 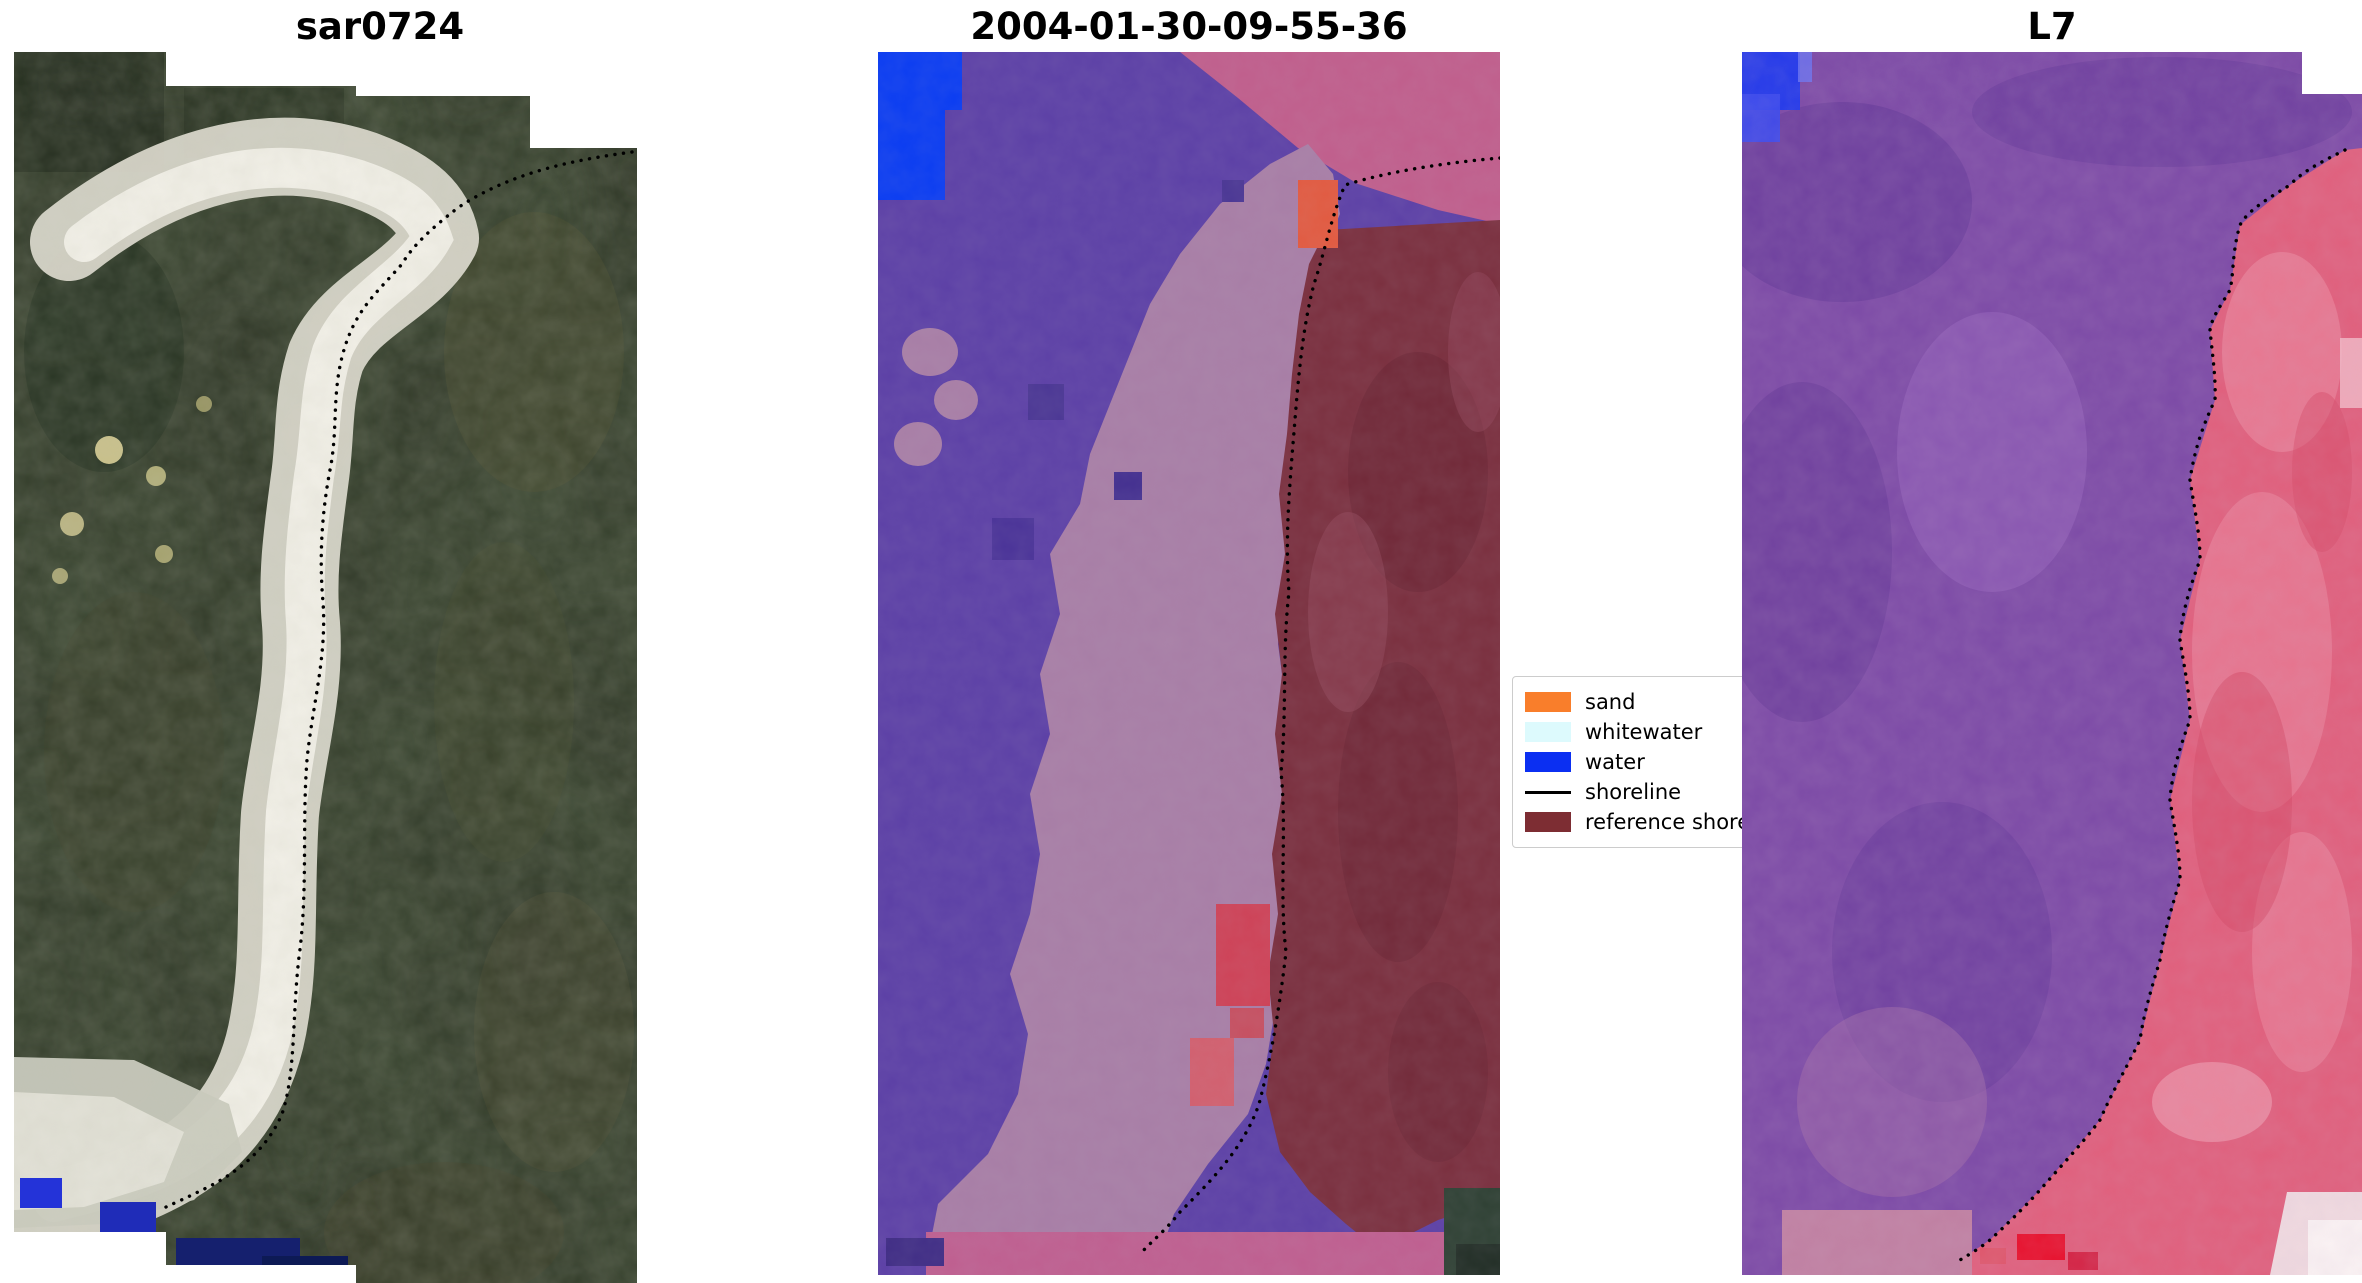 I want to click on legend-item-whitewater: whitewater, so click(x=1648, y=732).